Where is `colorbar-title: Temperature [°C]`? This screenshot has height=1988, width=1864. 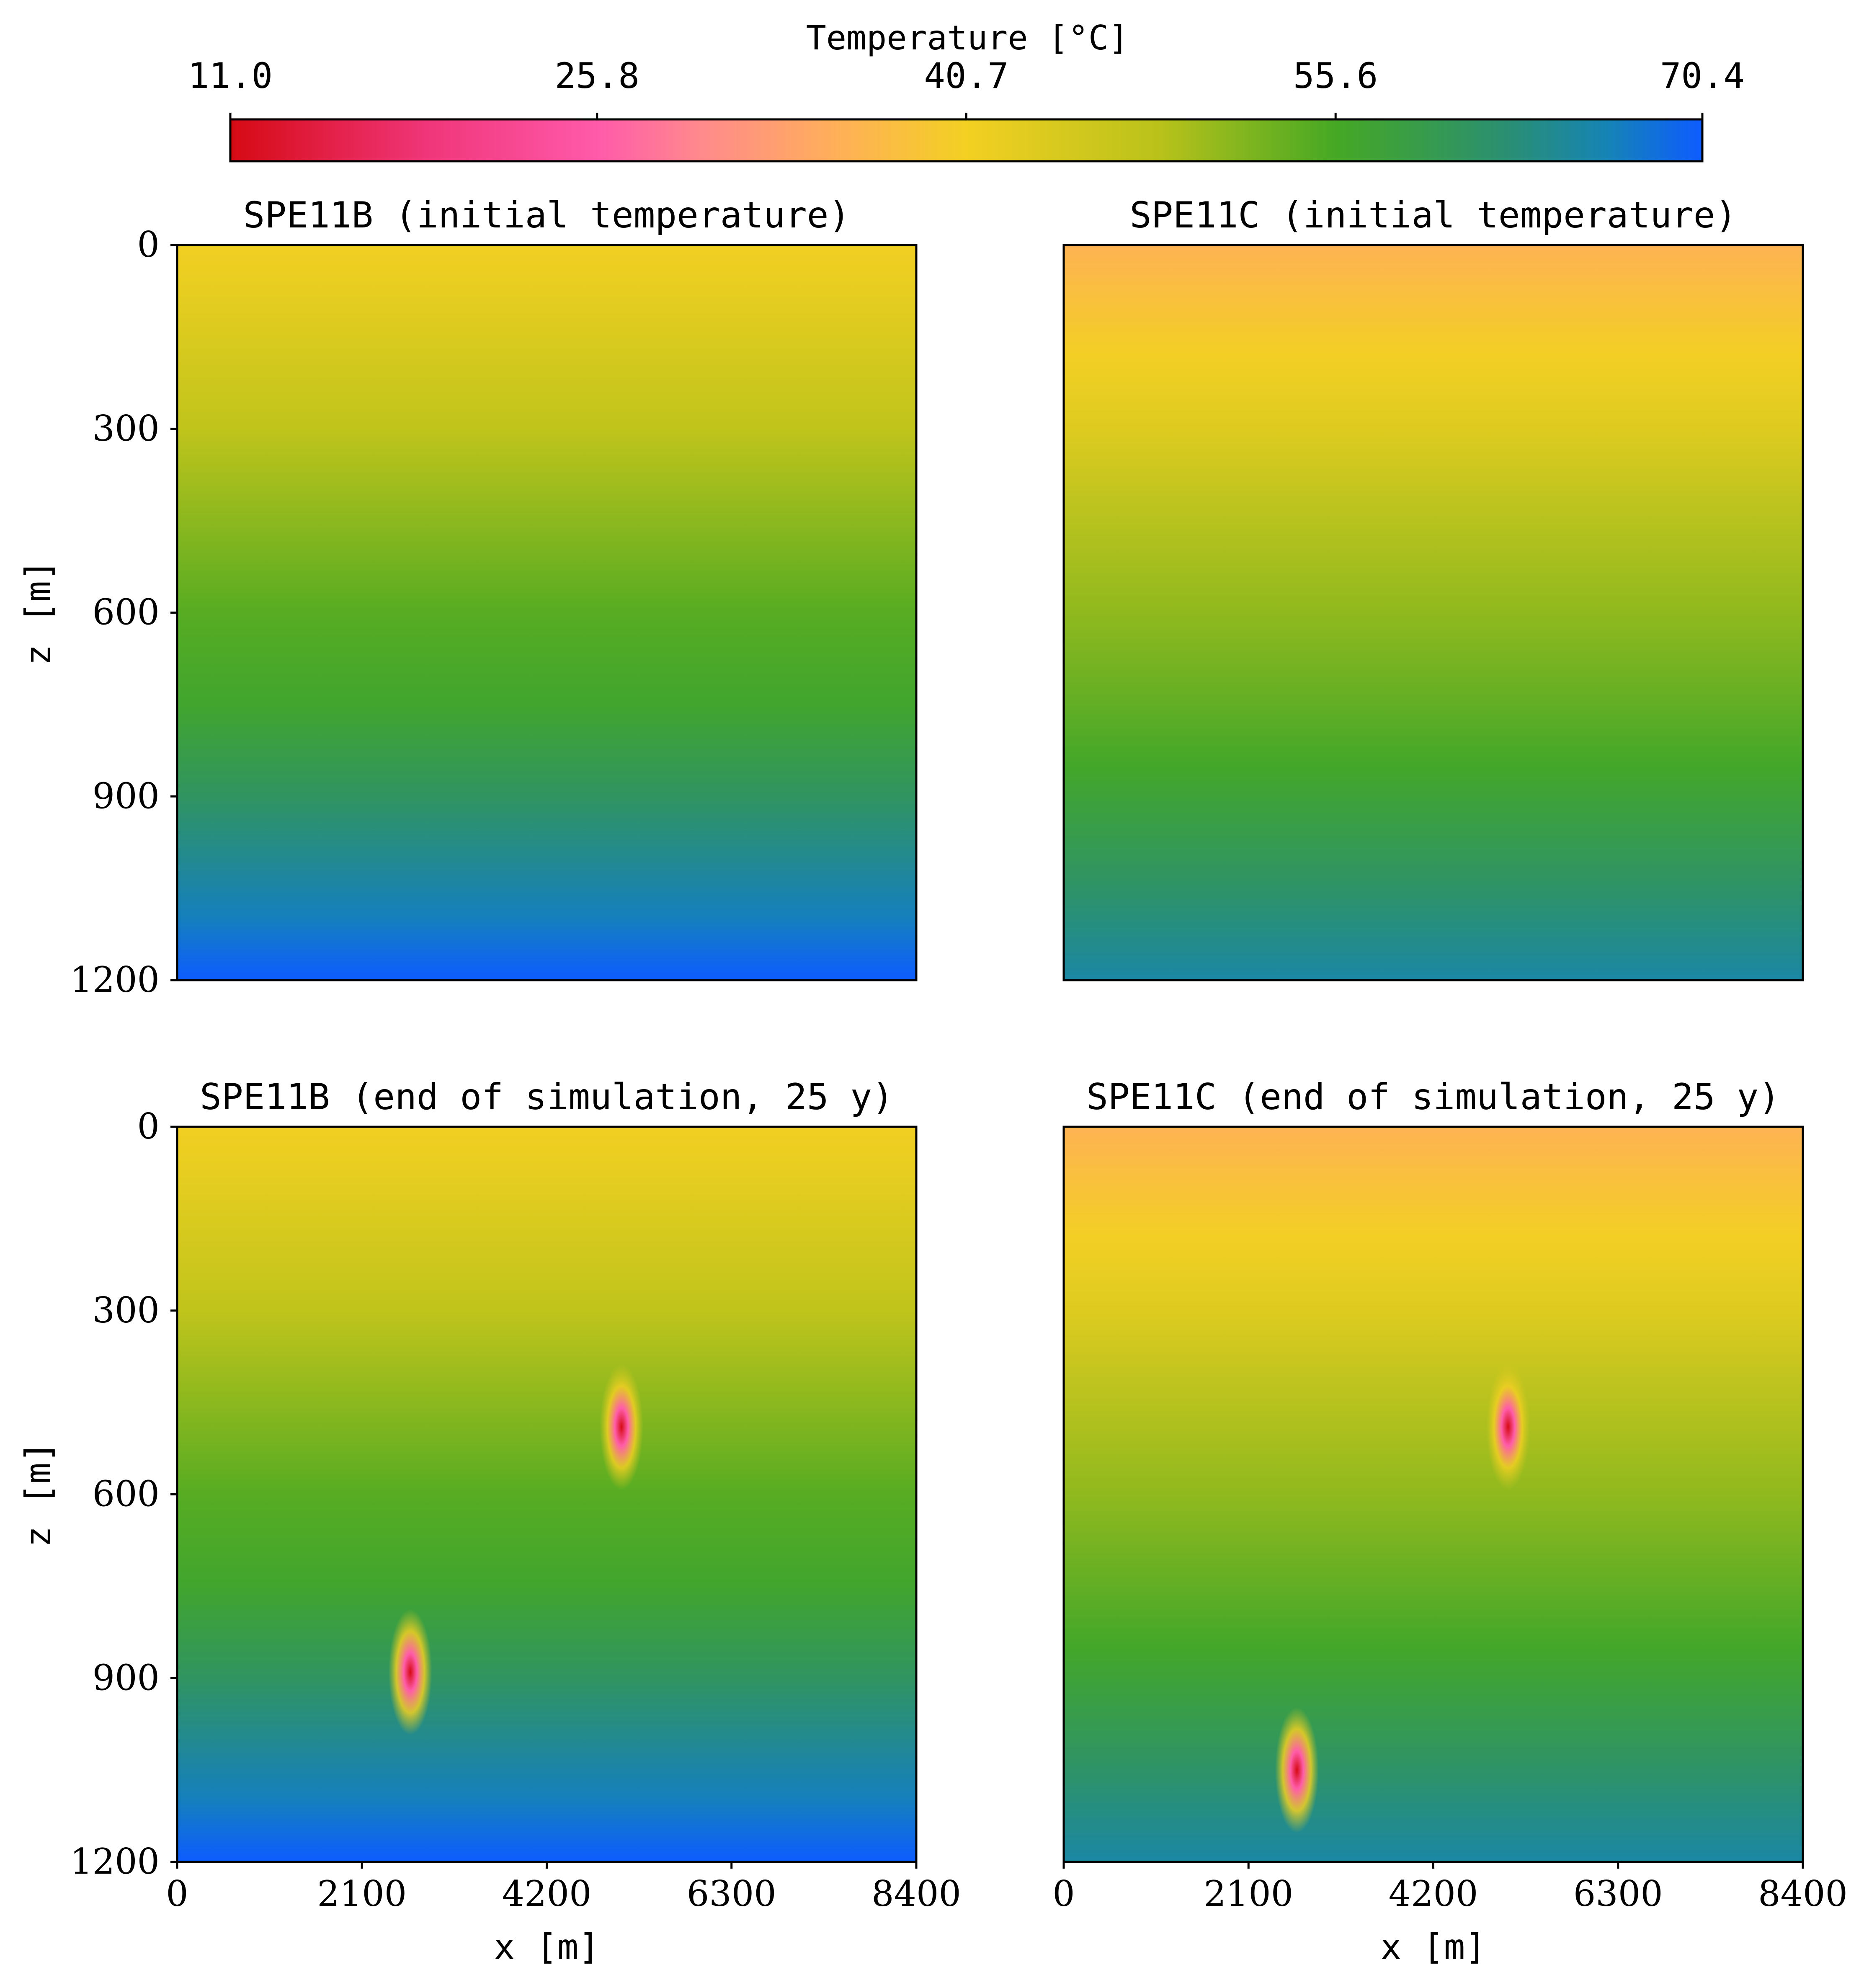
colorbar-title: Temperature [°C] is located at coordinates (967, 38).